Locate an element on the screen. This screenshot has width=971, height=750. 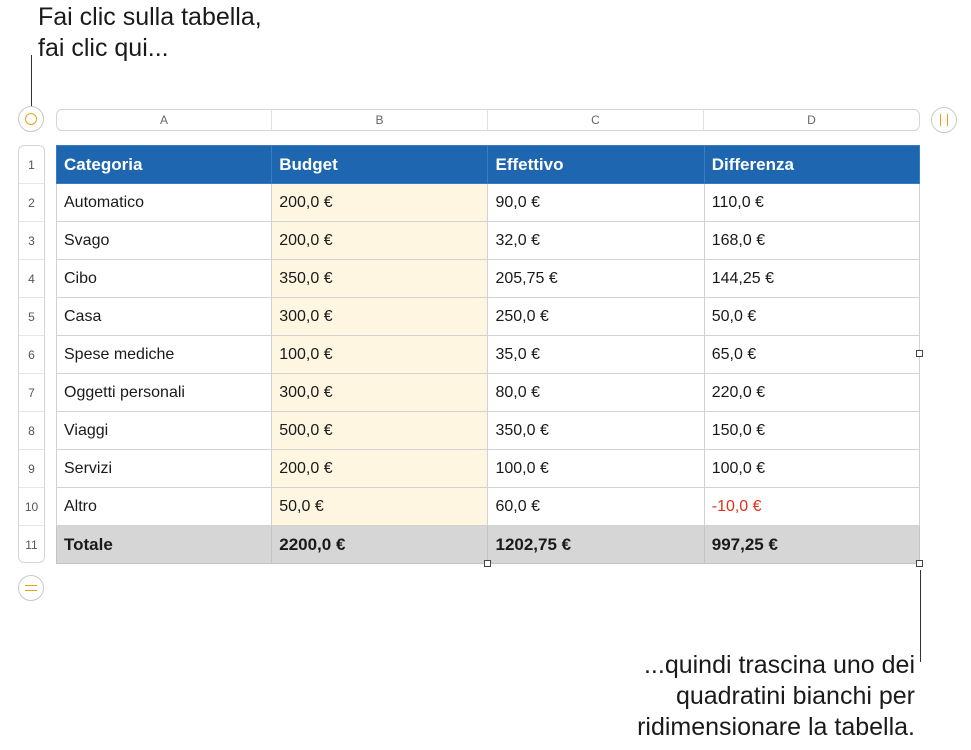
cell: 205,75 € is located at coordinates (596, 278).